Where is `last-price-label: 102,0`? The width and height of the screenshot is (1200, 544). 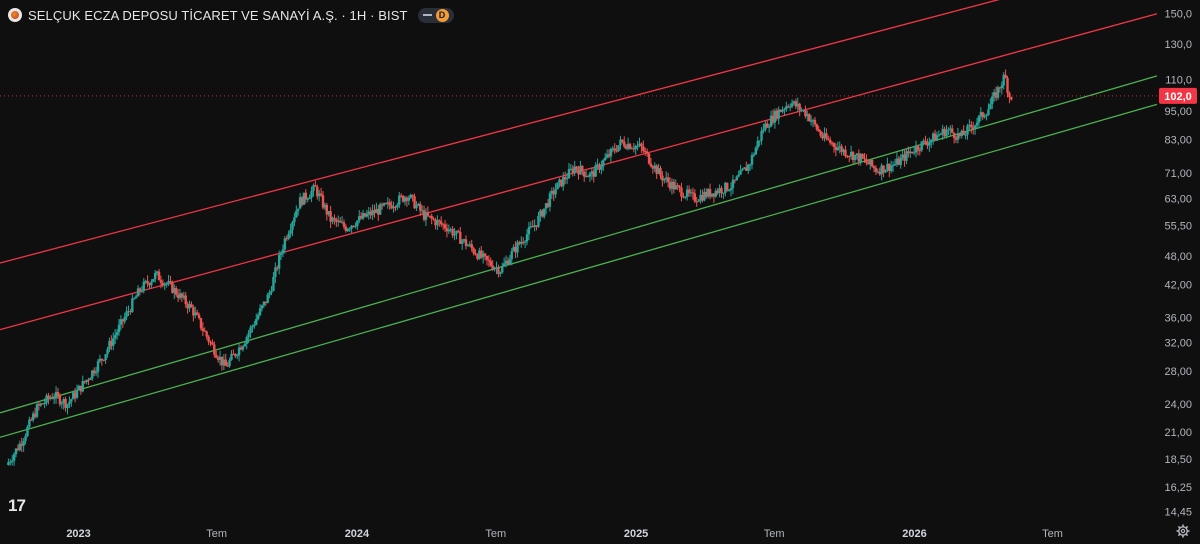
last-price-label: 102,0 is located at coordinates (1178, 95).